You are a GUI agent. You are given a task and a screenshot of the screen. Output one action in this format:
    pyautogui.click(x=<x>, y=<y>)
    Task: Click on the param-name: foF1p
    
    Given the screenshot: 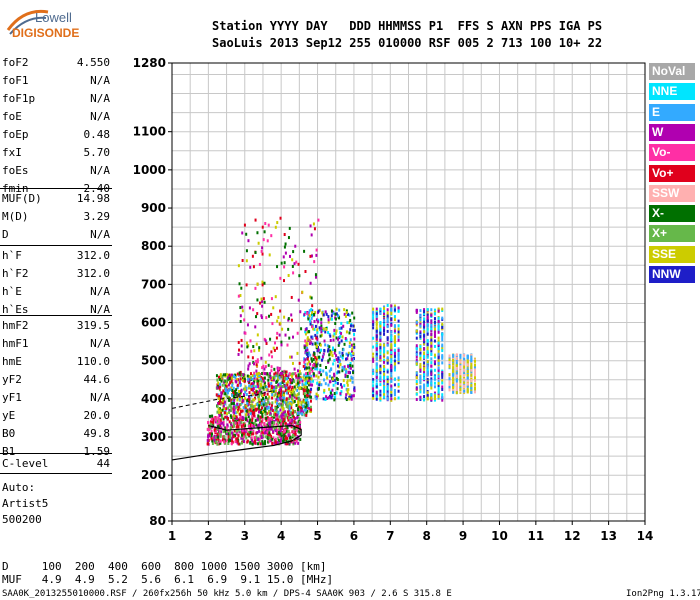 What is the action you would take?
    pyautogui.click(x=19, y=98)
    